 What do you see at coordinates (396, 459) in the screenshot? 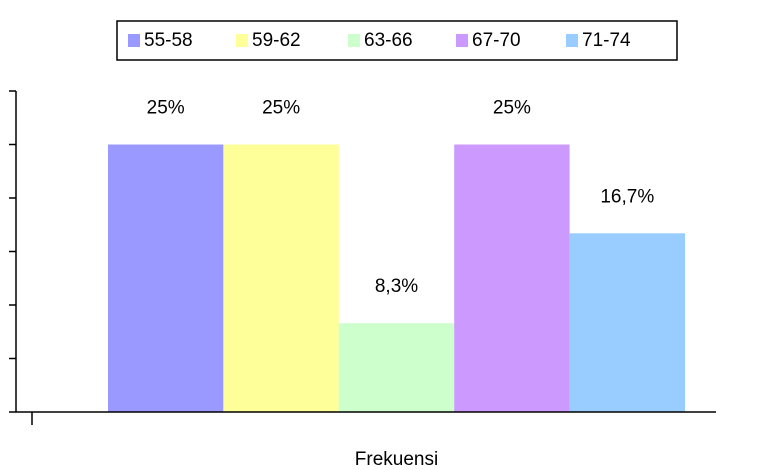
I see `x-tick-label: Frekuensi` at bounding box center [396, 459].